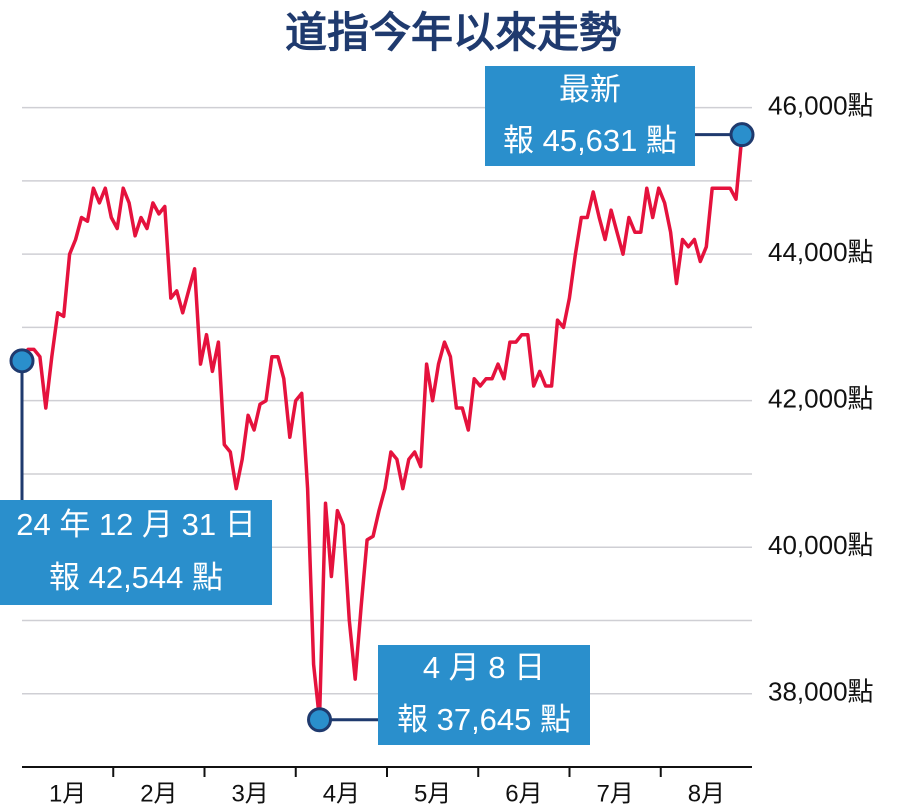  I want to click on chart-title: 道指今年以來走勢, so click(453, 32).